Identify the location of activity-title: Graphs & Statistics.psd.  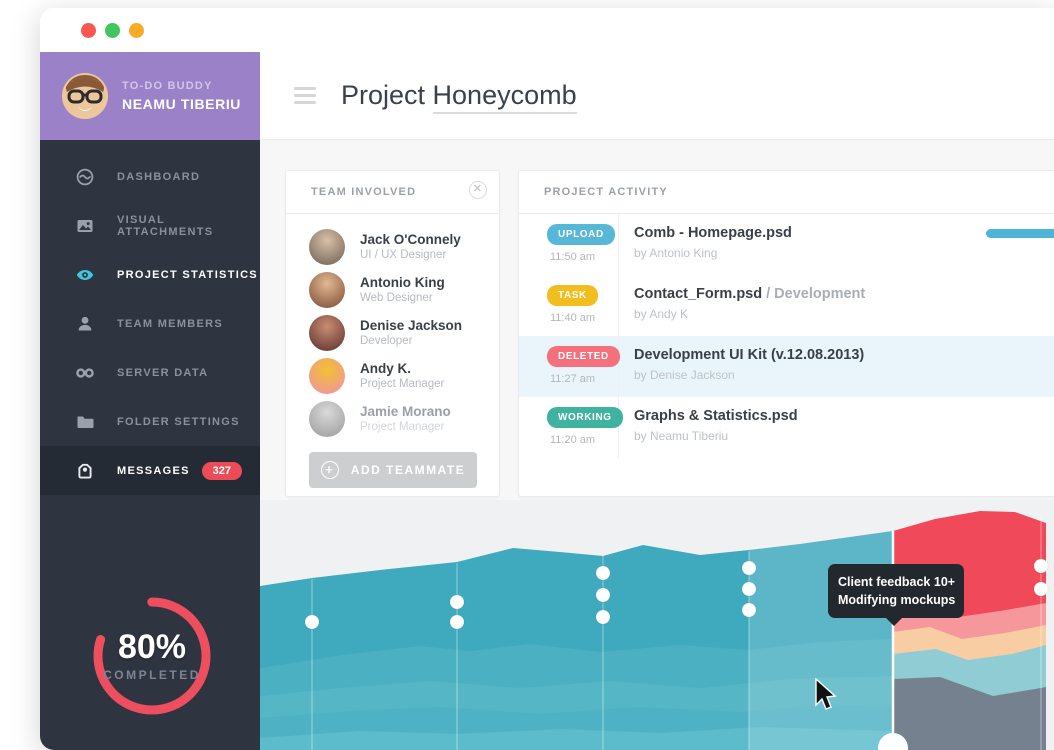
(716, 416).